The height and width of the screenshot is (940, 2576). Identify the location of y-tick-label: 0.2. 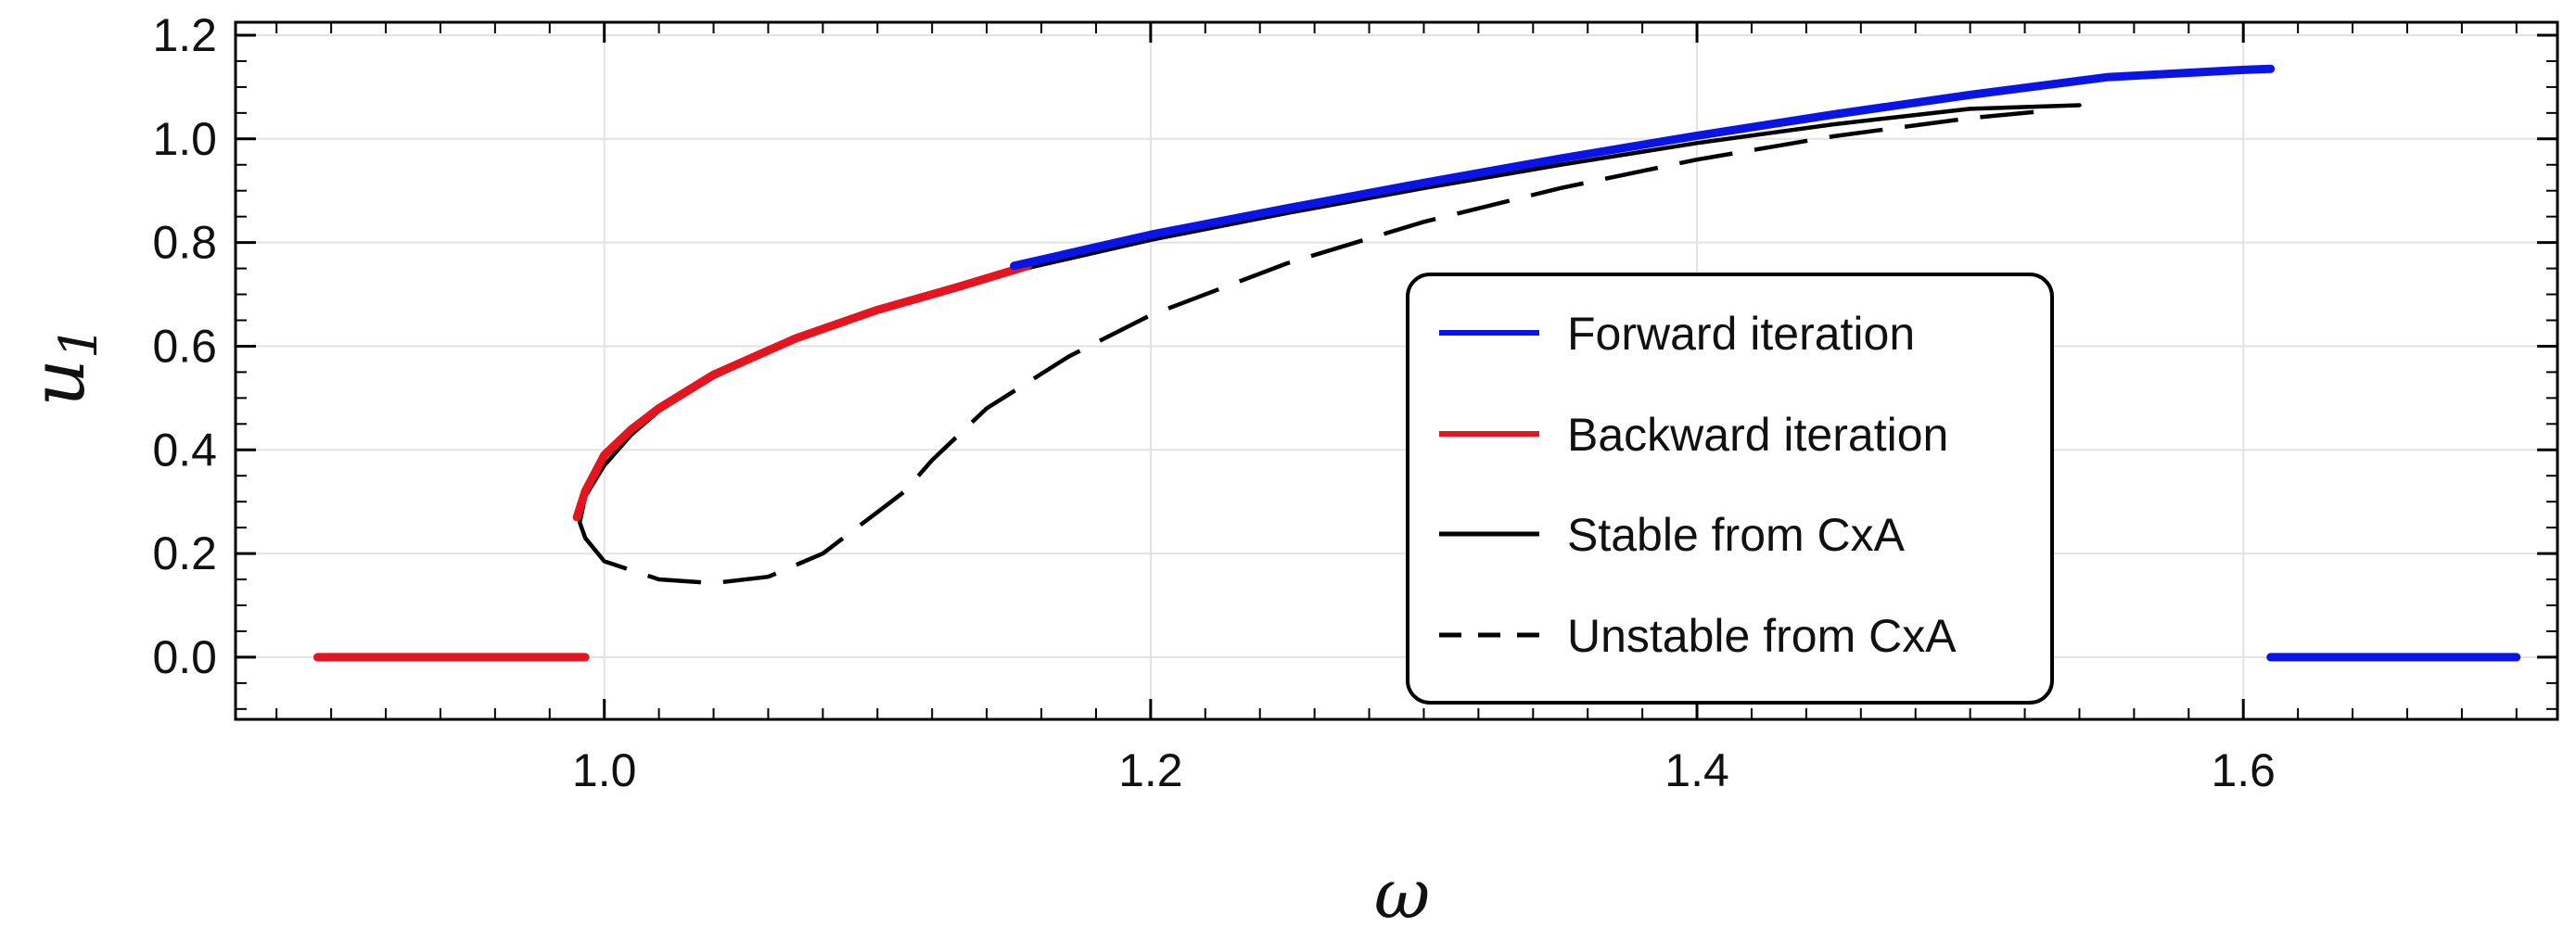
(185, 553).